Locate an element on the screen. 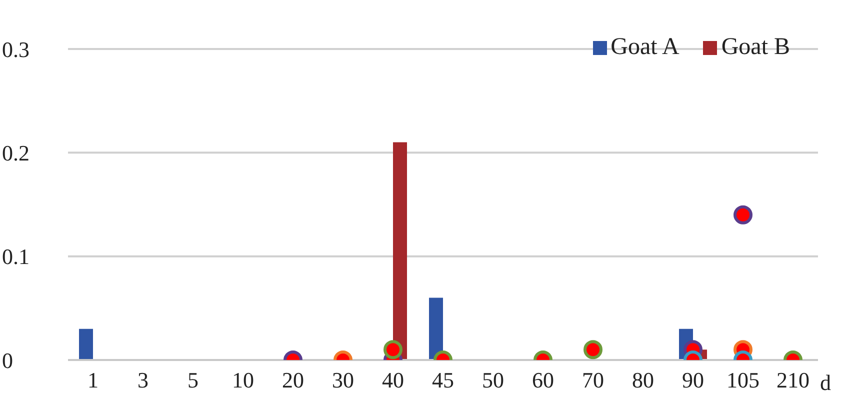  x-tick-label: 5 is located at coordinates (193, 380).